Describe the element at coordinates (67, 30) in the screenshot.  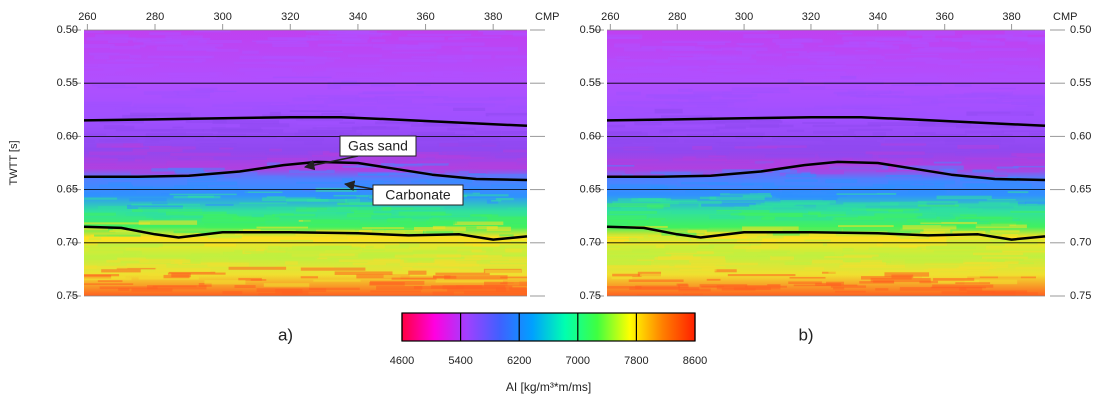
I see `y-tick-label: 0.50` at that location.